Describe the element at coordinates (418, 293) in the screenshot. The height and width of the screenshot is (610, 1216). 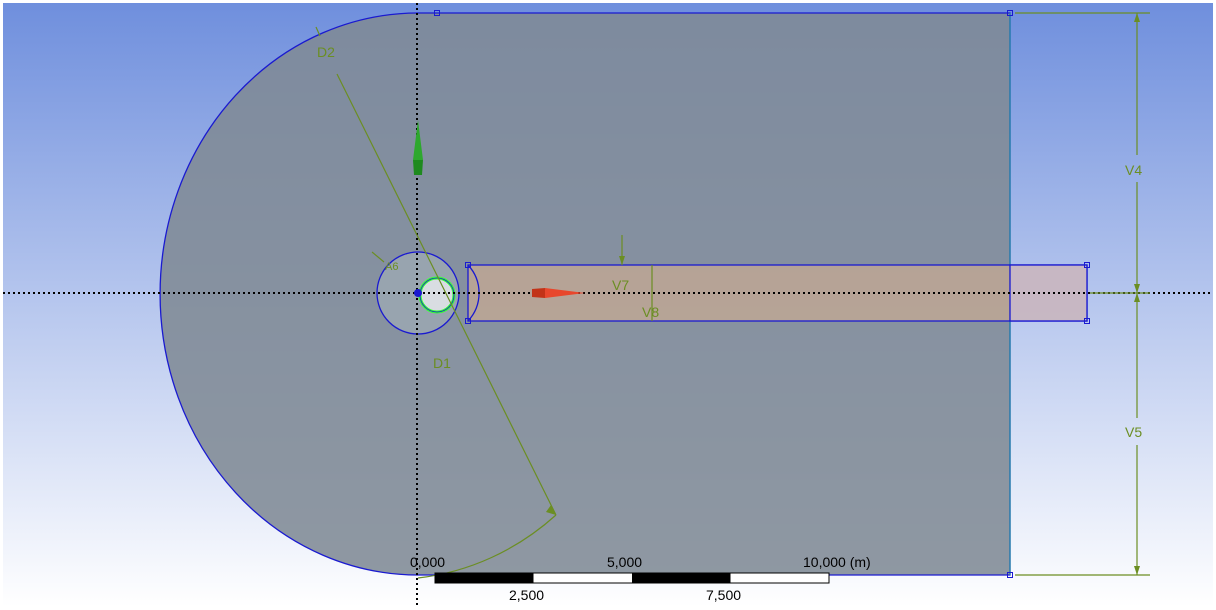
I see `origin-point` at that location.